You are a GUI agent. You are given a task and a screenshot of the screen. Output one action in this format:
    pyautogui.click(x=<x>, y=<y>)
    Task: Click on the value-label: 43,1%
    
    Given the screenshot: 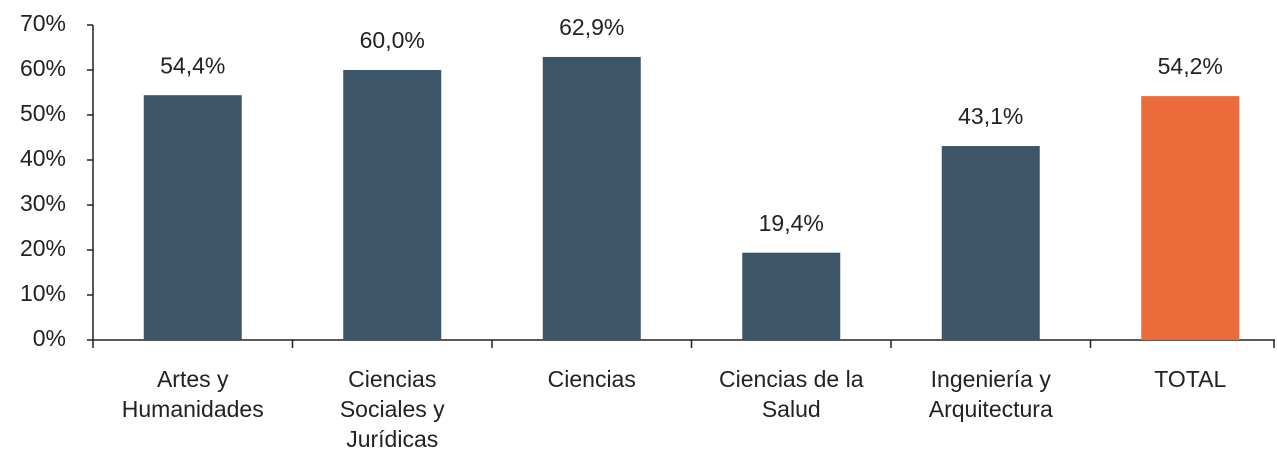 What is the action you would take?
    pyautogui.click(x=990, y=116)
    